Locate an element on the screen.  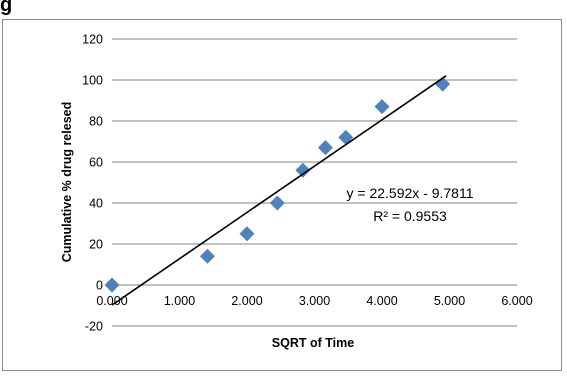
y-tick-label: 100 is located at coordinates (92, 81).